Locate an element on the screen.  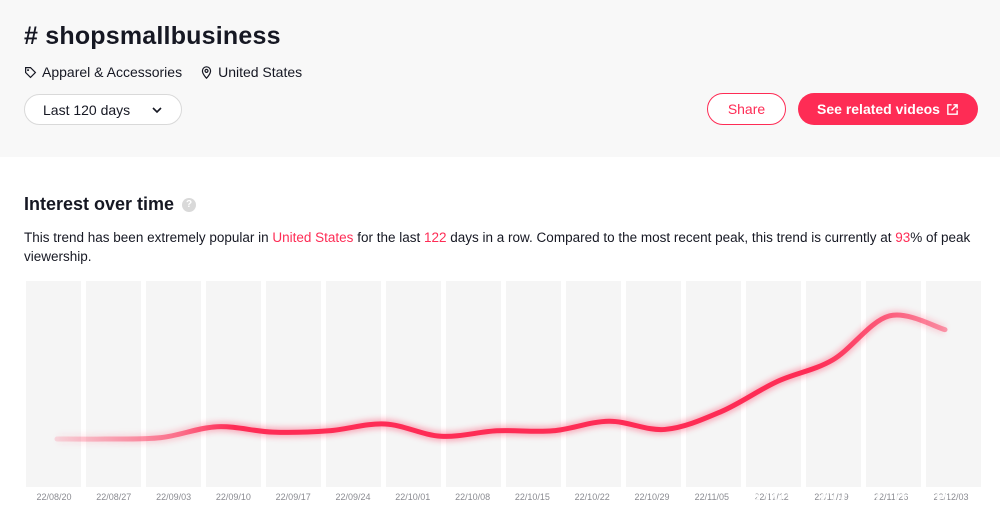
see-related-videos-button: See related videos is located at coordinates (888, 109).